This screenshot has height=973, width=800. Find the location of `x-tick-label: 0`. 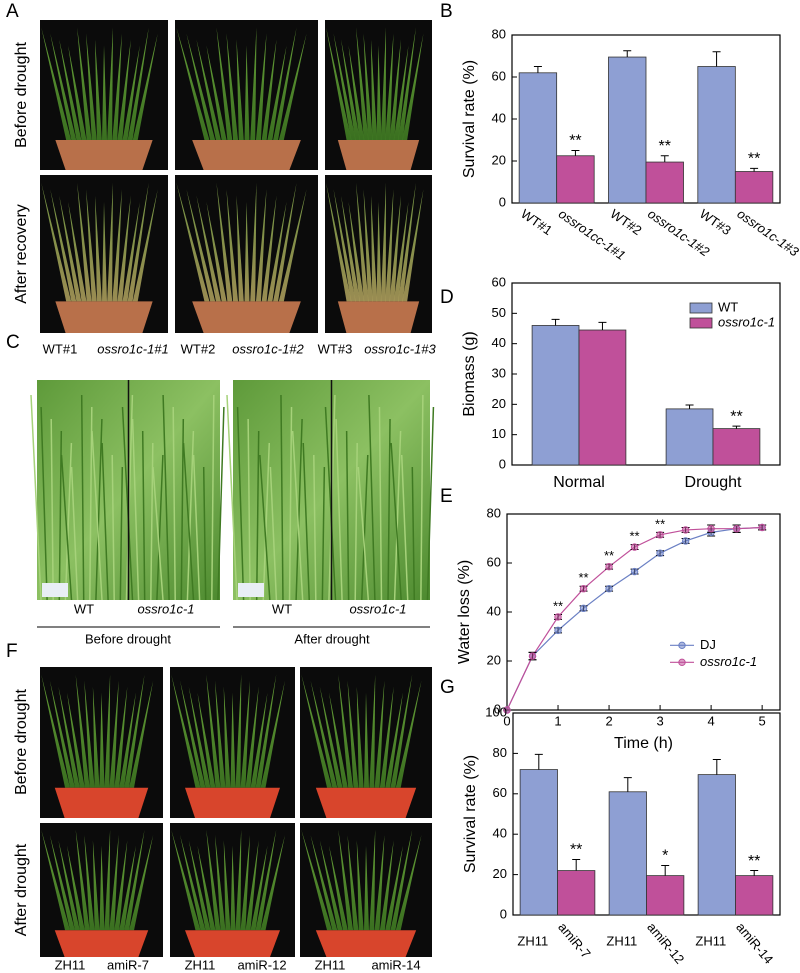

x-tick-label: 0 is located at coordinates (506, 720).